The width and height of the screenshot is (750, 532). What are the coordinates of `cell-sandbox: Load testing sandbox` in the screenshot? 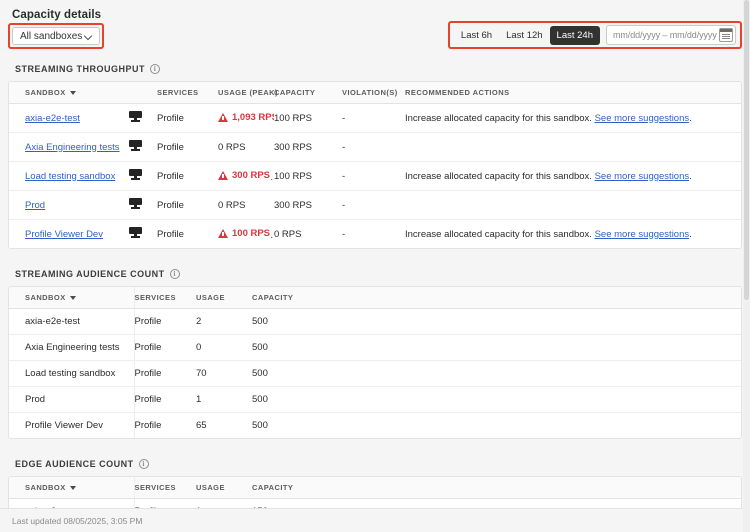 It's located at (72, 373).